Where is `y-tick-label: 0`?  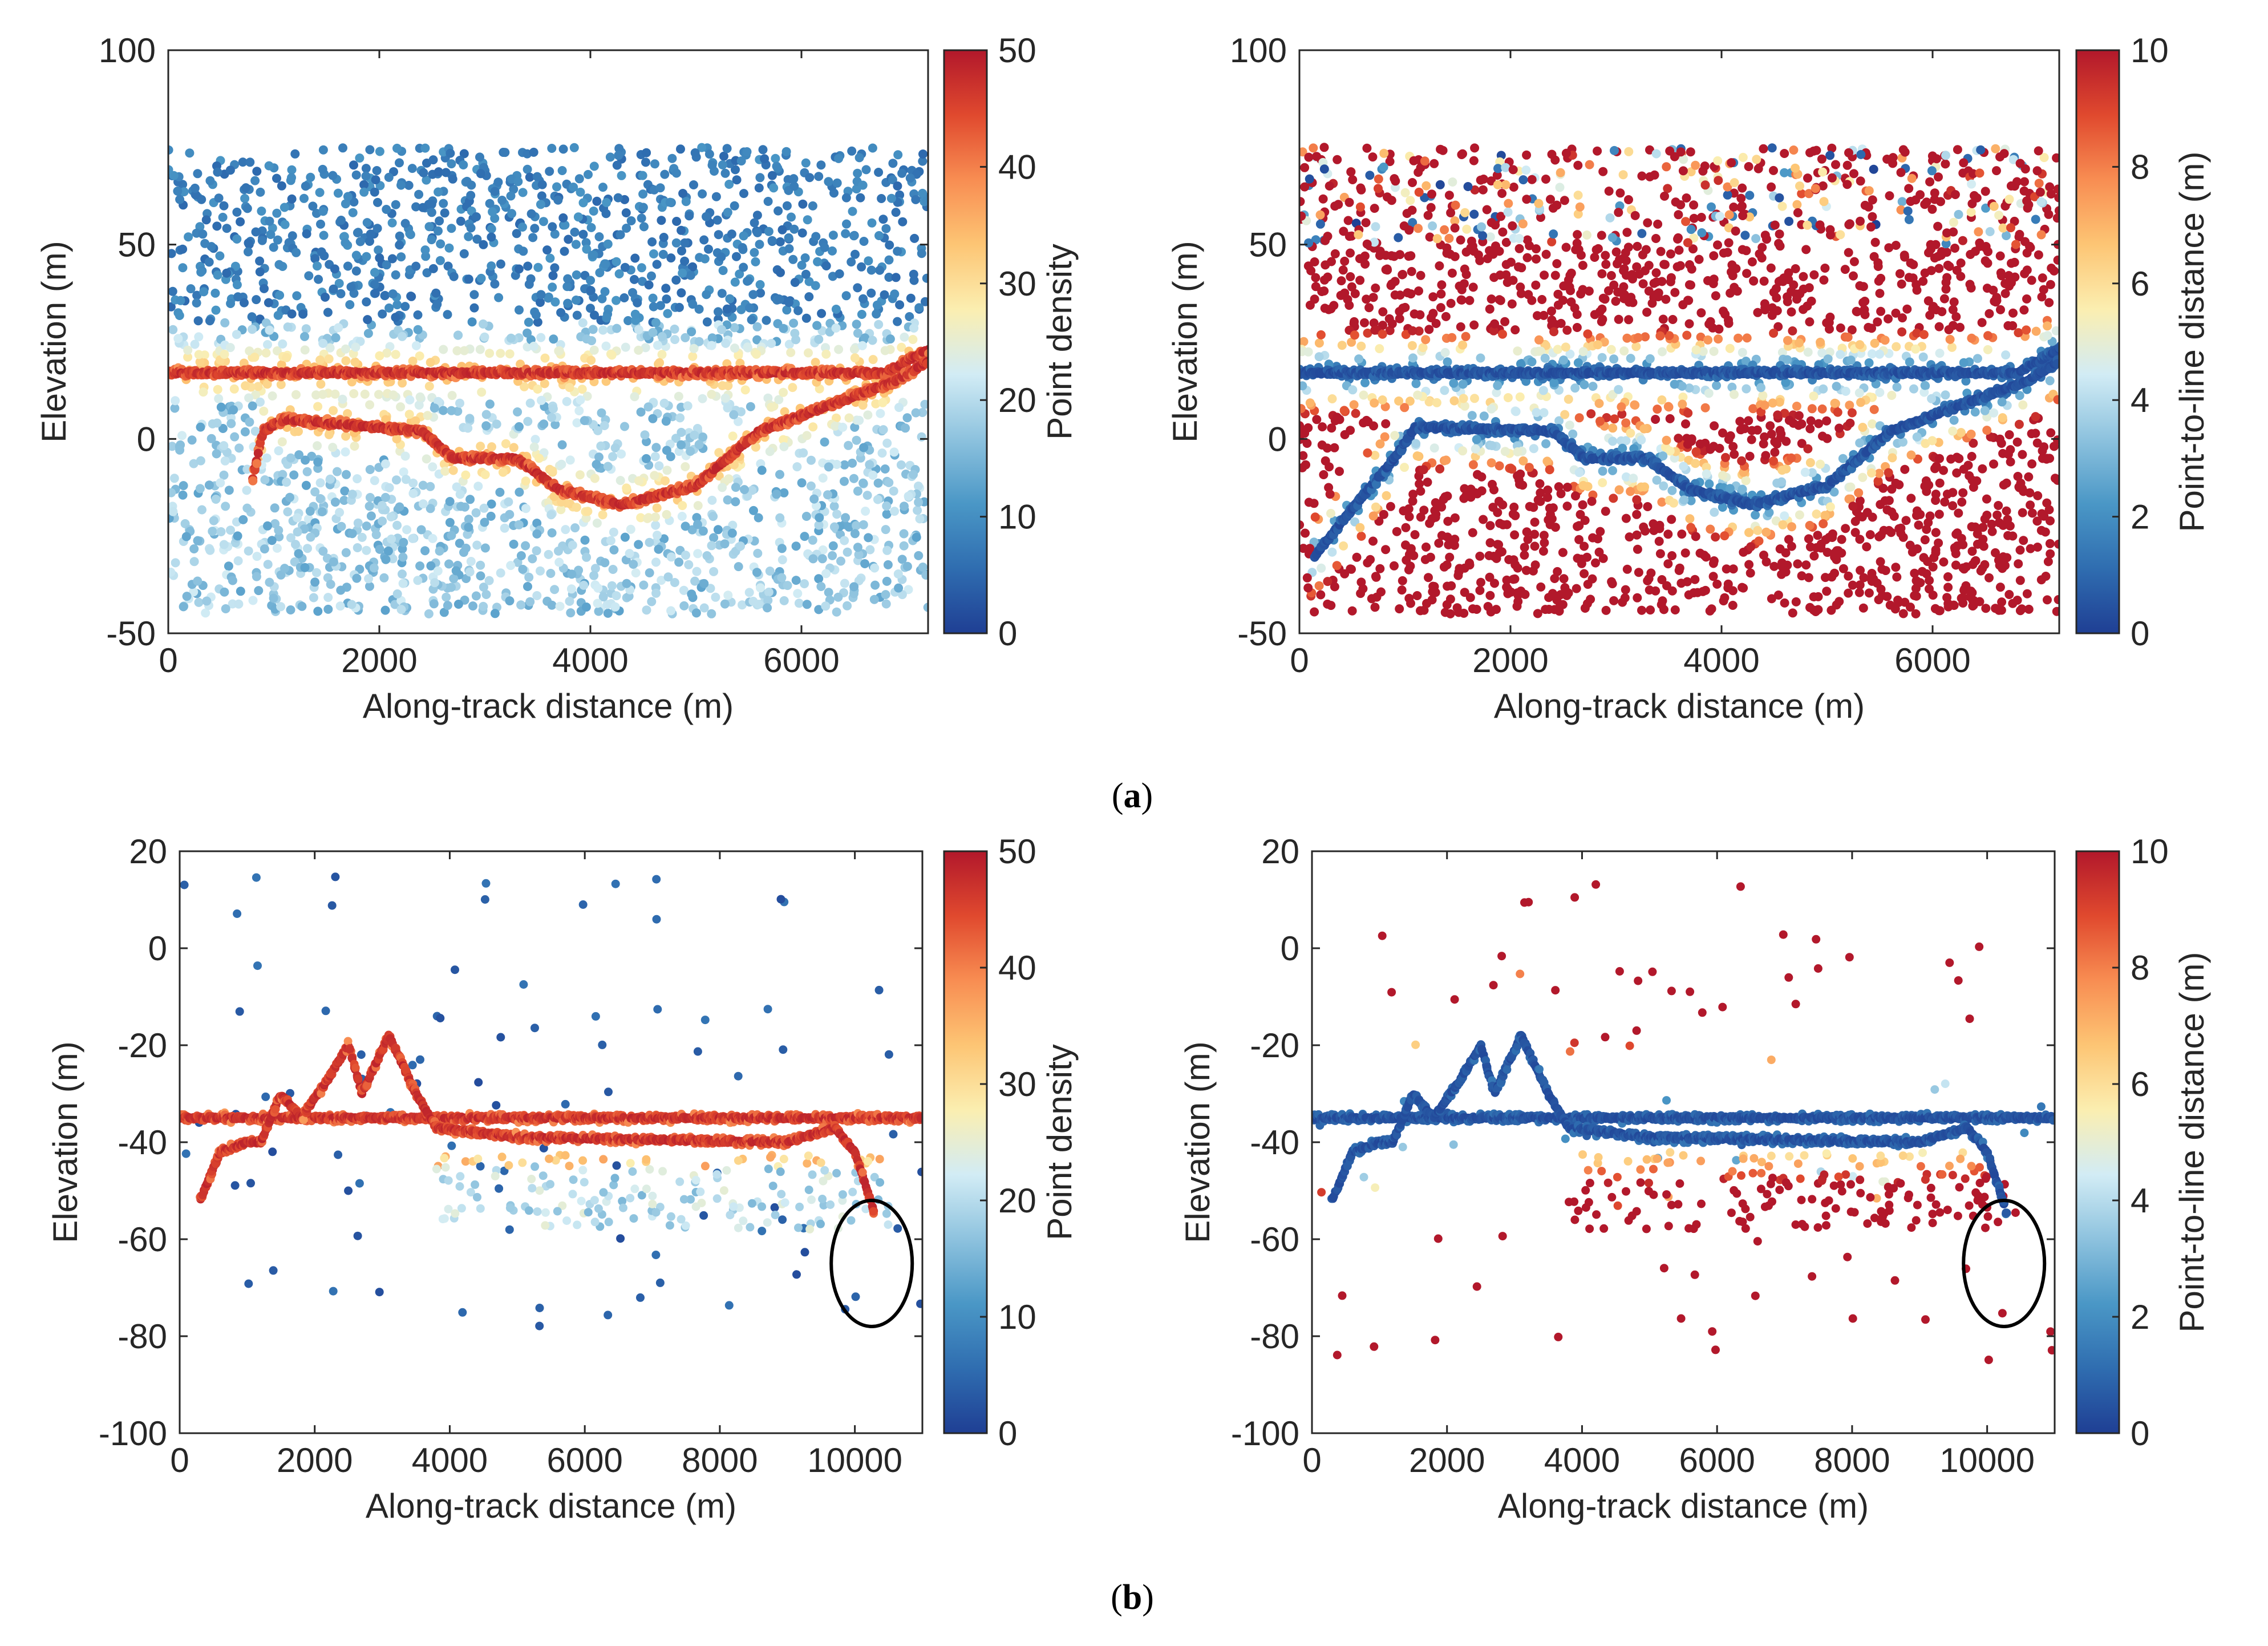
y-tick-label: 0 is located at coordinates (146, 439).